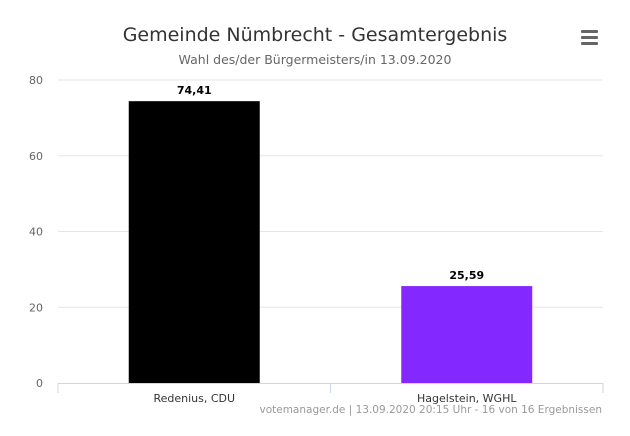 The image size is (630, 436). Describe the element at coordinates (194, 90) in the screenshot. I see `data-label: 74,41` at that location.